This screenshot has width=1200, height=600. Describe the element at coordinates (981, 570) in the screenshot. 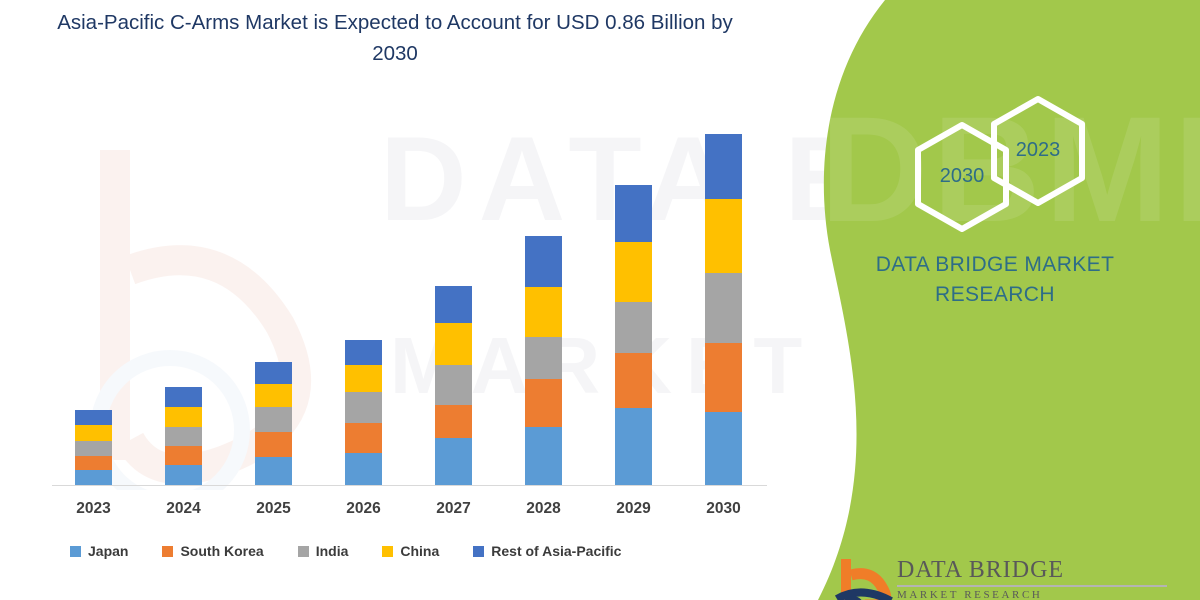

I see `brand-logo-title: DATA BRIDGE` at that location.